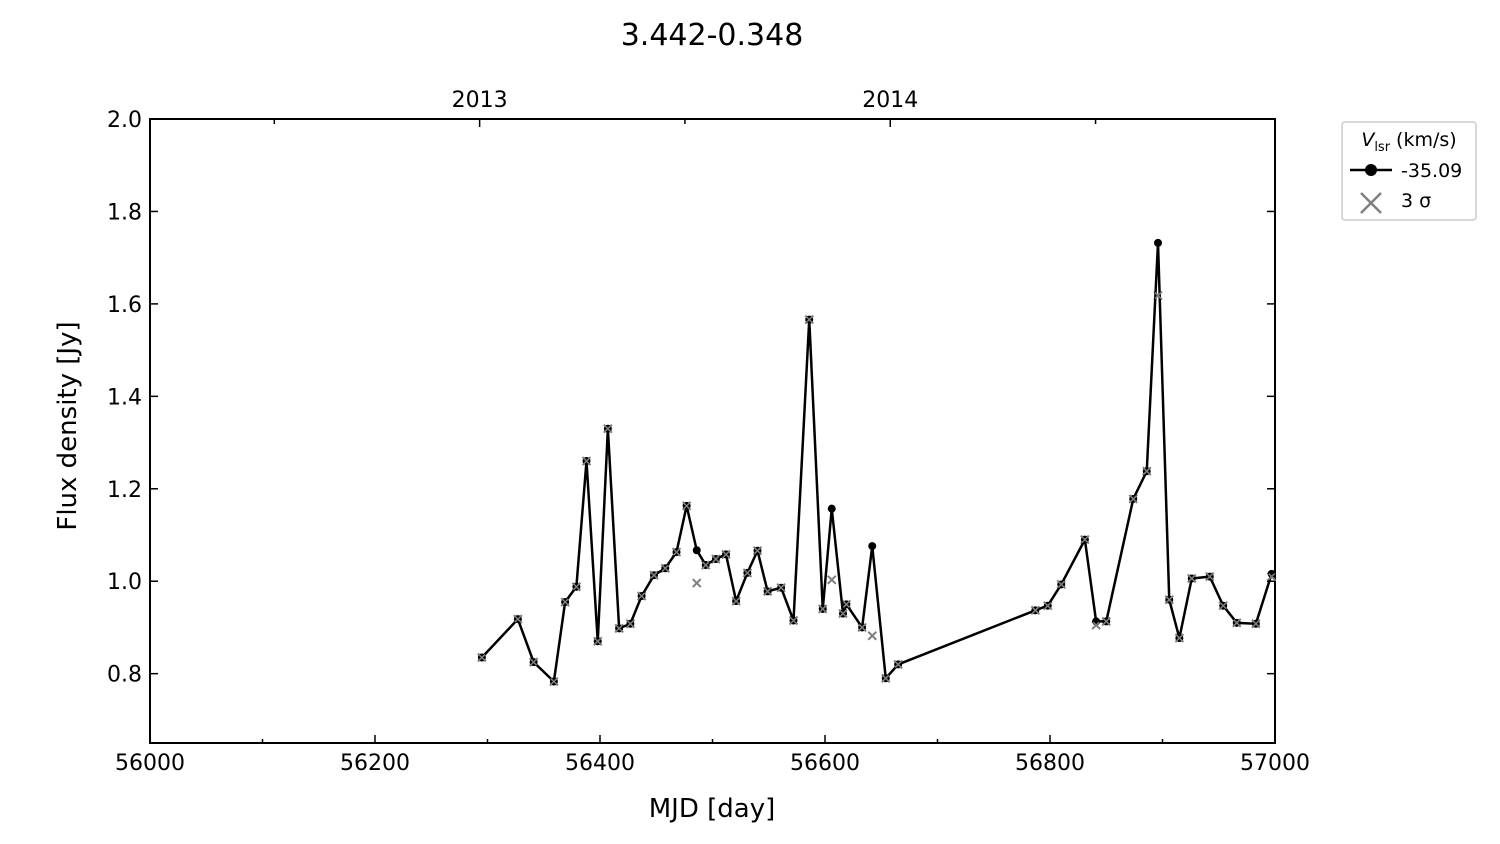 The image size is (1500, 844). What do you see at coordinates (68, 425) in the screenshot?
I see `y-axis-label: Flux density [Jy]` at bounding box center [68, 425].